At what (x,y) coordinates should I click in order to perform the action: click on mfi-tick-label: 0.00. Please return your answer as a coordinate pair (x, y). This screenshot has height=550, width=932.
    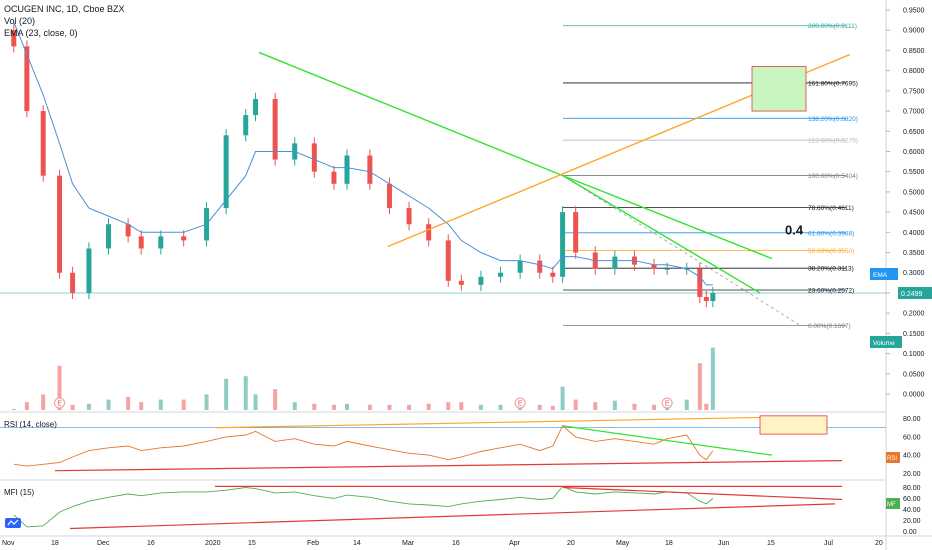
    Looking at the image, I should click on (910, 532).